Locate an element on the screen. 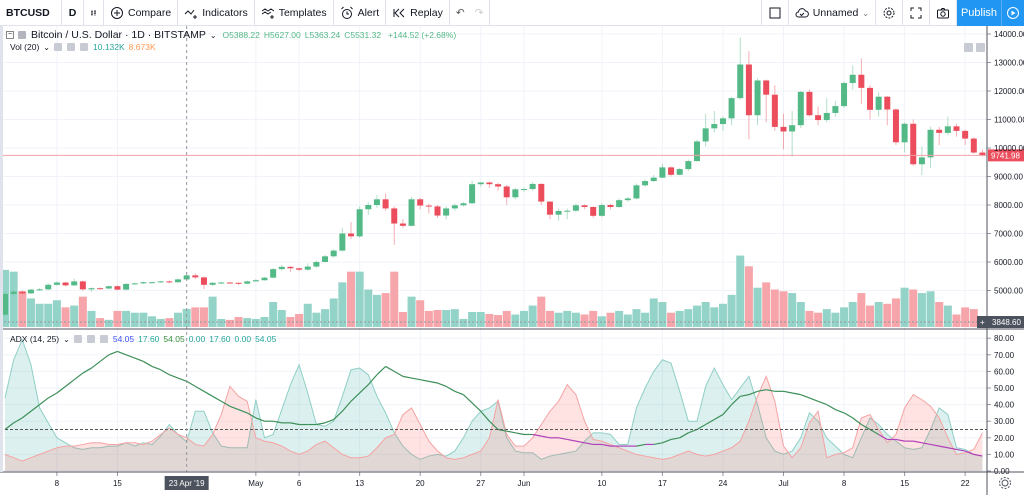 Image resolution: width=1024 pixels, height=495 pixels. undo-icon: ↶ is located at coordinates (460, 12).